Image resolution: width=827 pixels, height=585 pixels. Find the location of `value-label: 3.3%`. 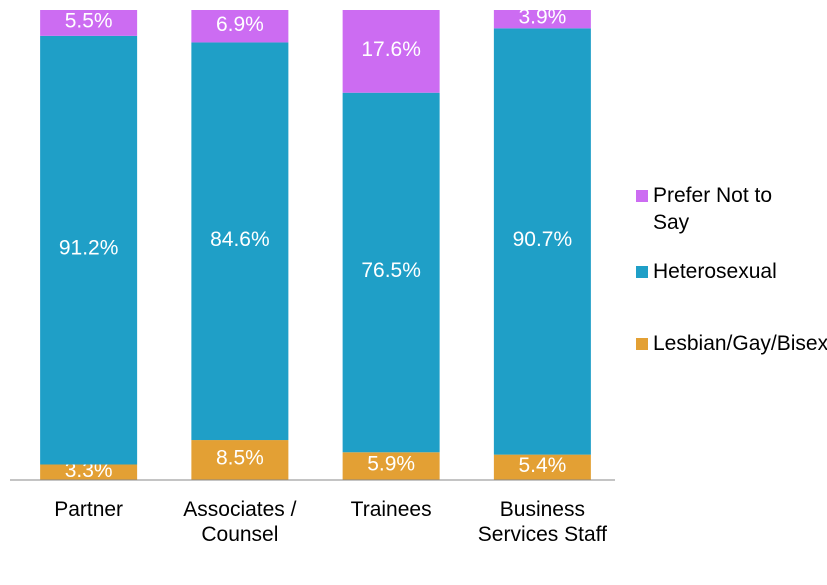

value-label: 3.3% is located at coordinates (89, 470).